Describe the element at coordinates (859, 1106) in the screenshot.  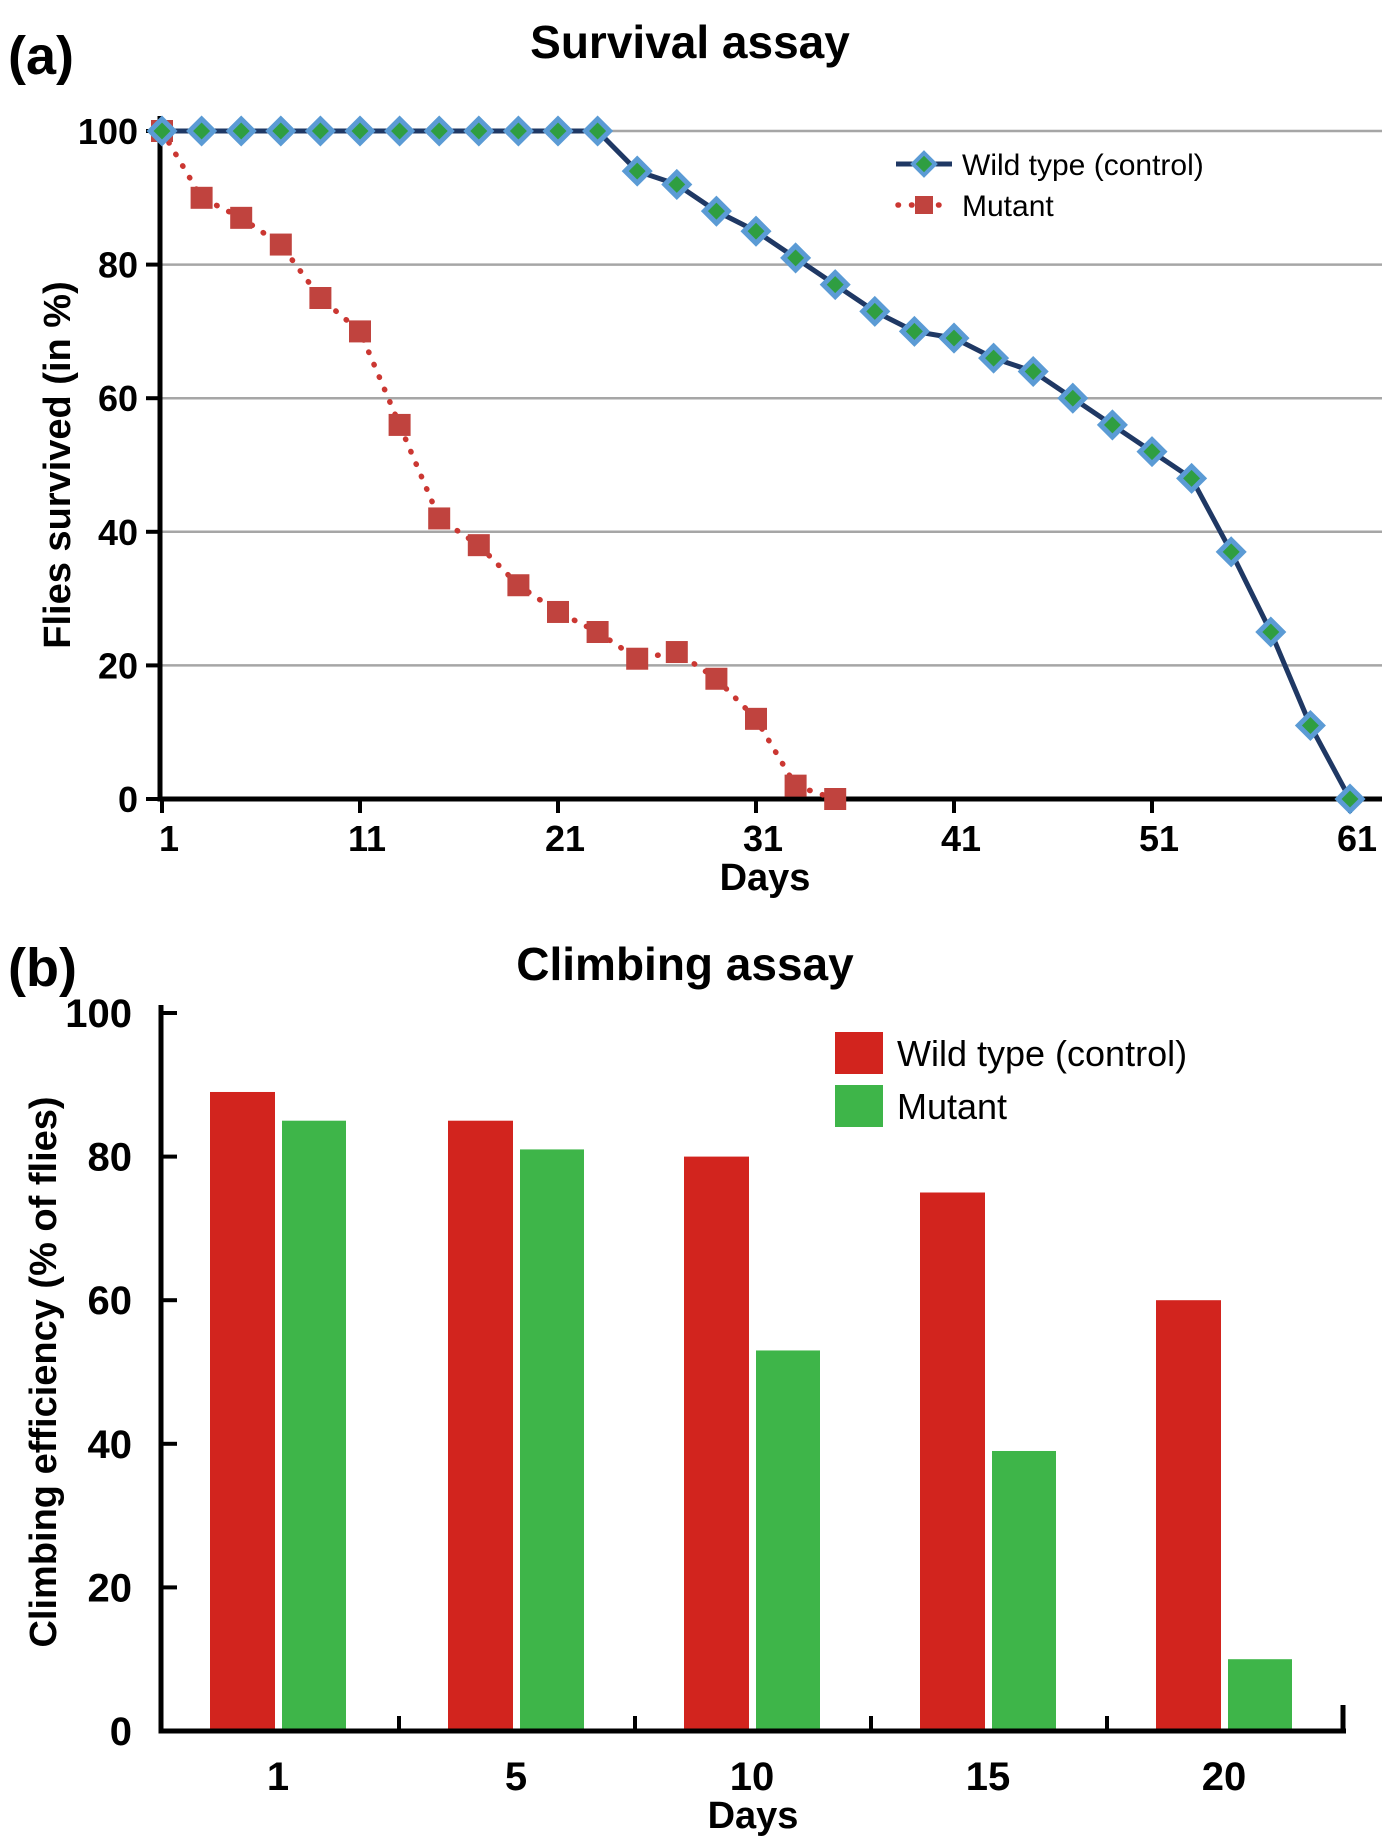
I see `legend-mutant-swatch` at that location.